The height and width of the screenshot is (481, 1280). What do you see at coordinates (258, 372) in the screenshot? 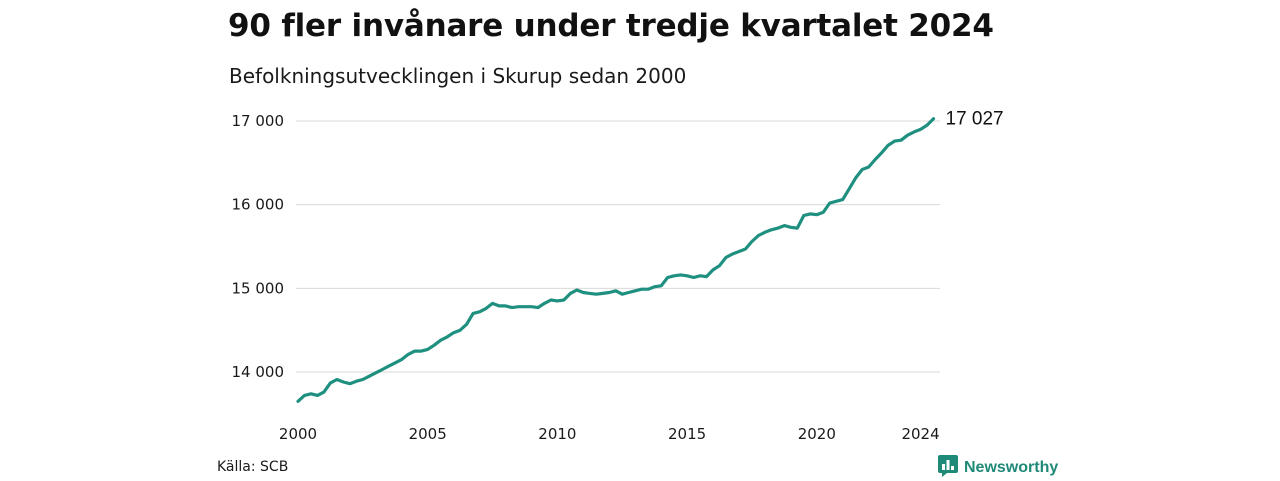
I see `y-tick-label: 14 000` at bounding box center [258, 372].